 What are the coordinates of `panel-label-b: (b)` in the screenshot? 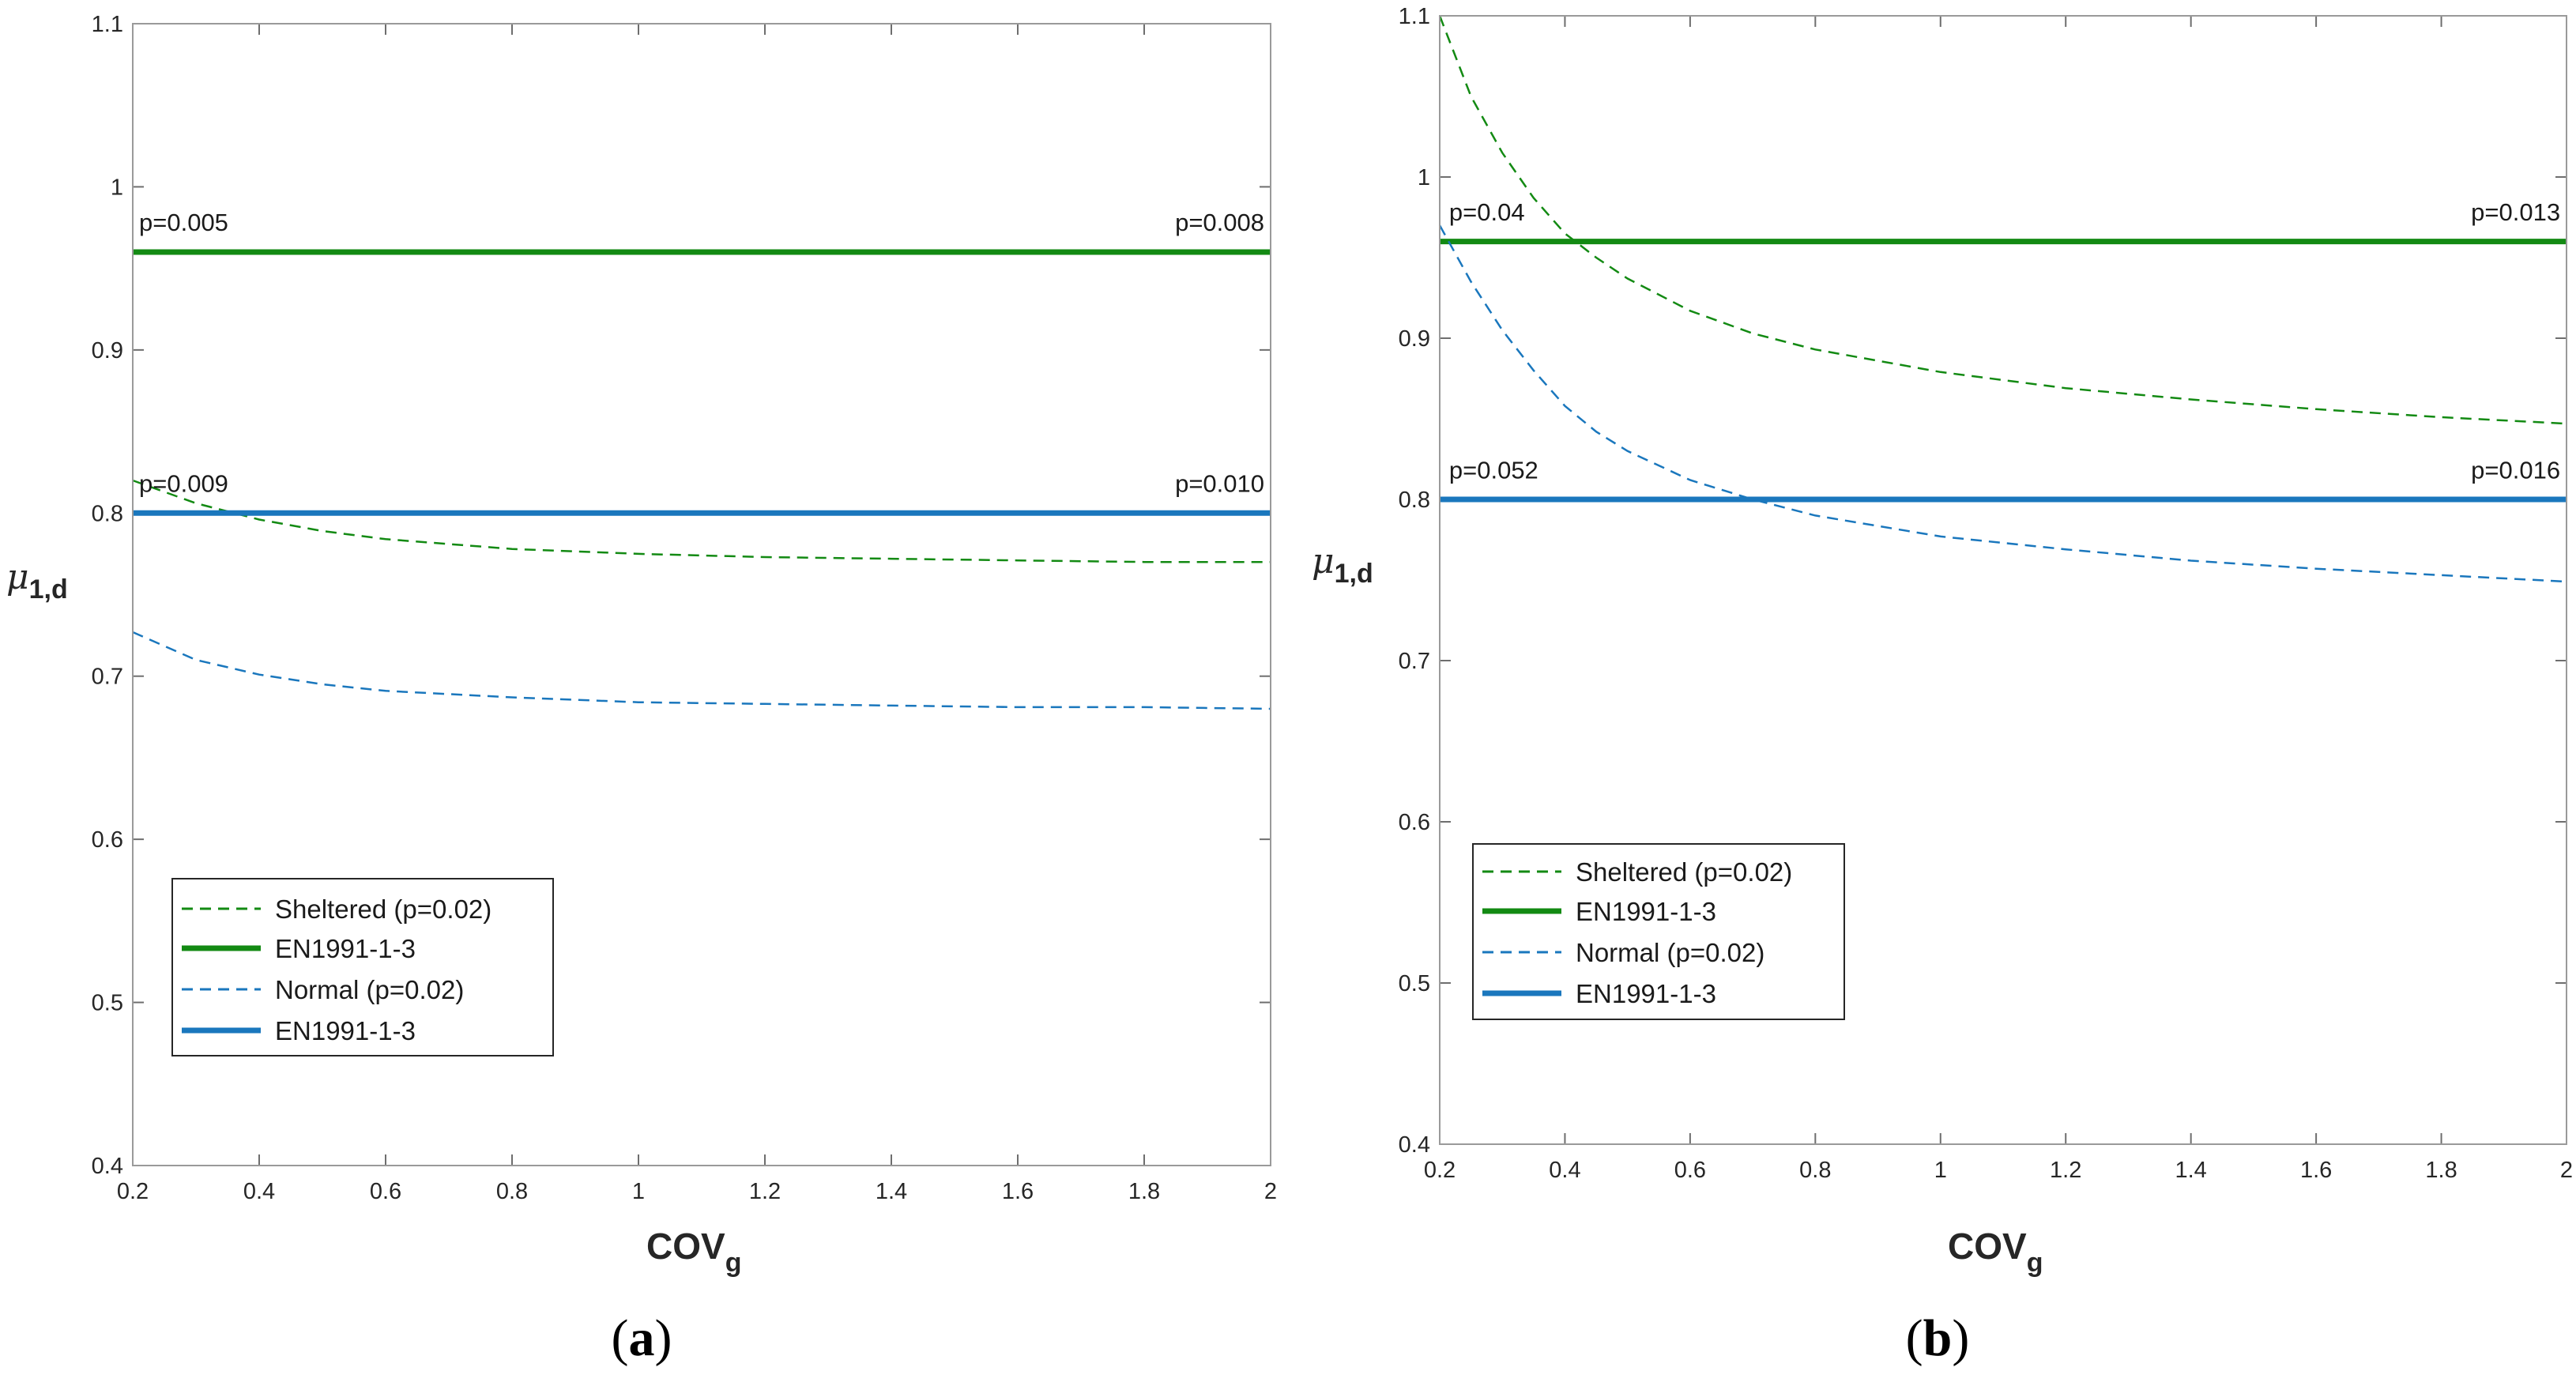 It's located at (1938, 1338).